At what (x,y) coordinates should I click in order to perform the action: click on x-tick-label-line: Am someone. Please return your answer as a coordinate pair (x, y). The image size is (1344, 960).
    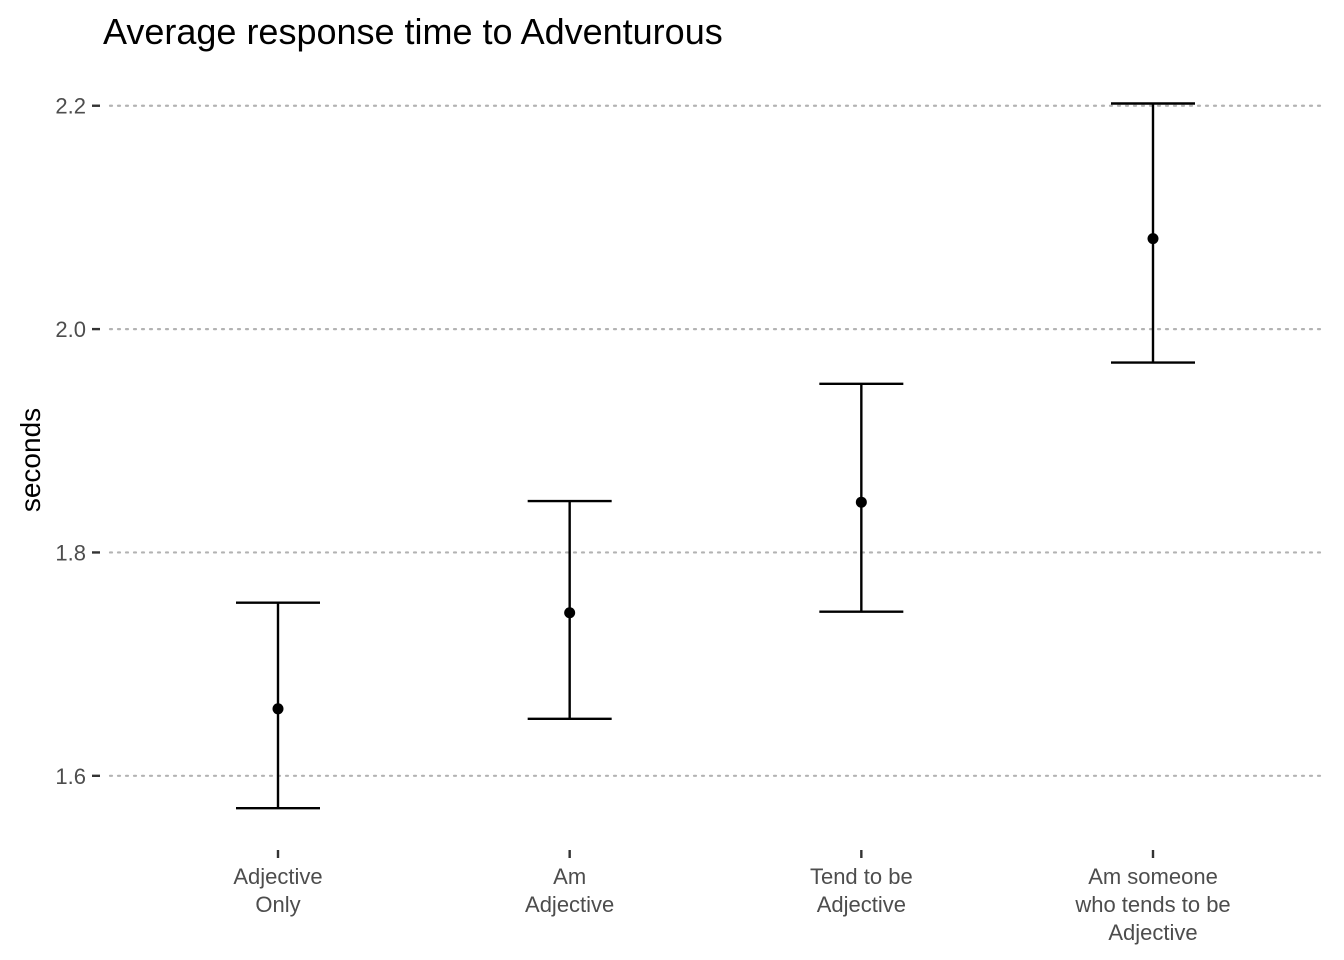
    Looking at the image, I should click on (1153, 876).